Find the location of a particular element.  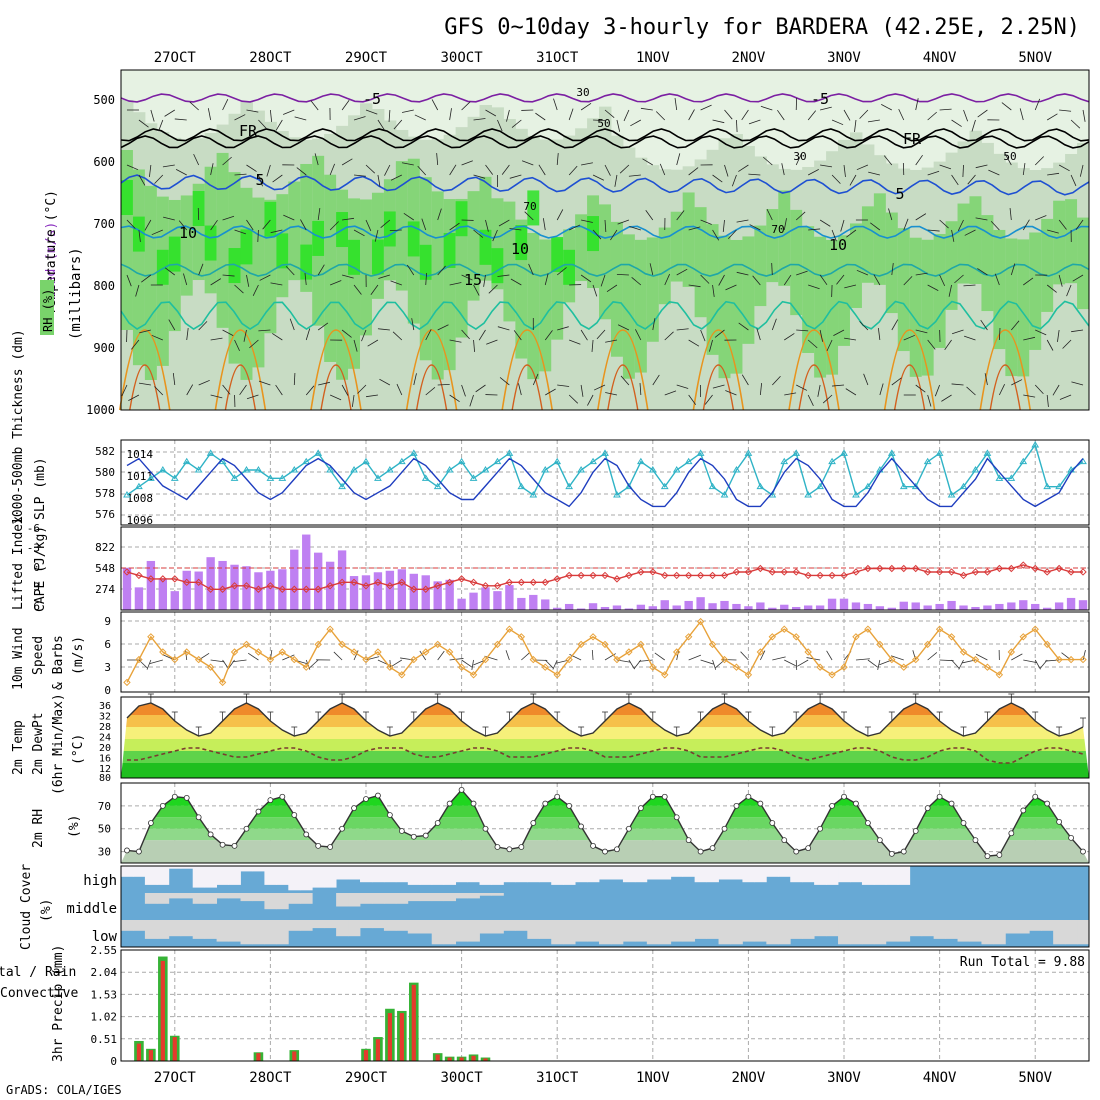

date-label-bottom: 3NOV is located at coordinates (844, 1078).